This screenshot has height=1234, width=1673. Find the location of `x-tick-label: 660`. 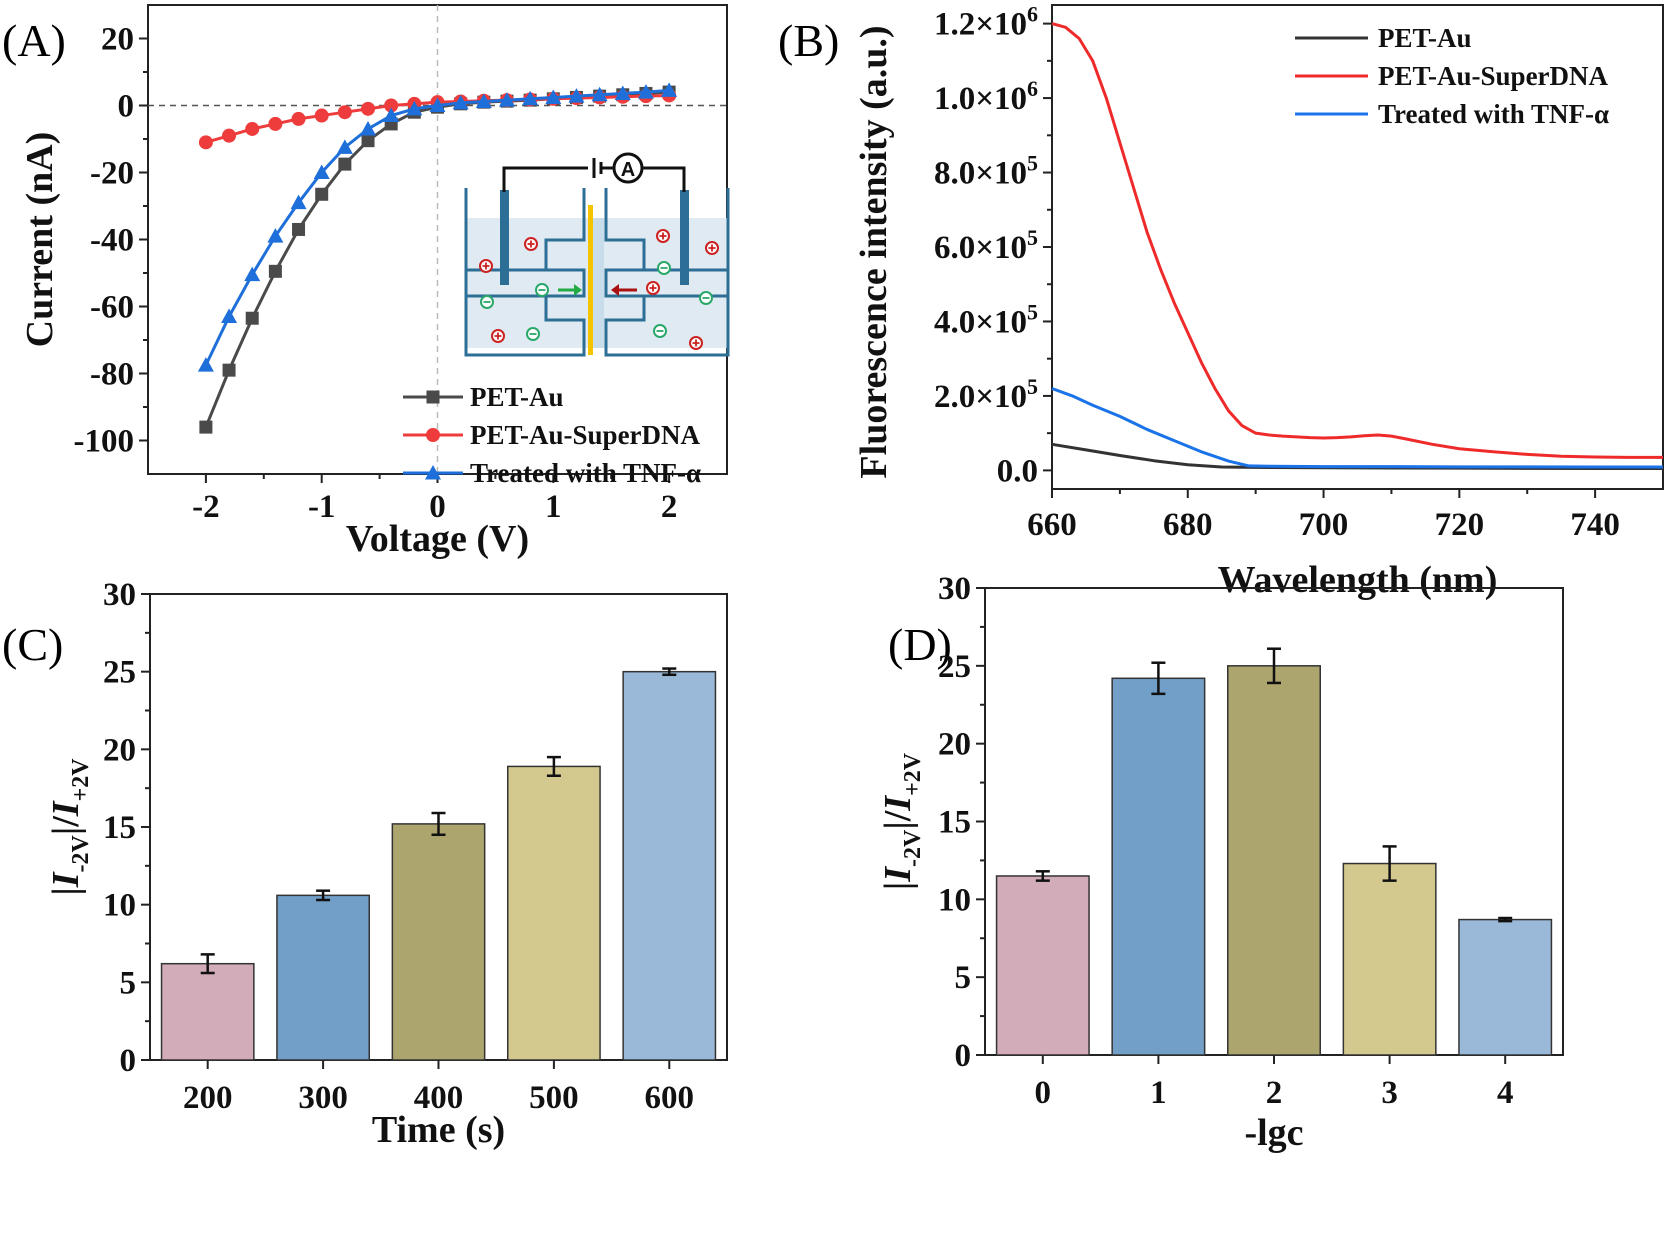

x-tick-label: 660 is located at coordinates (1052, 525).